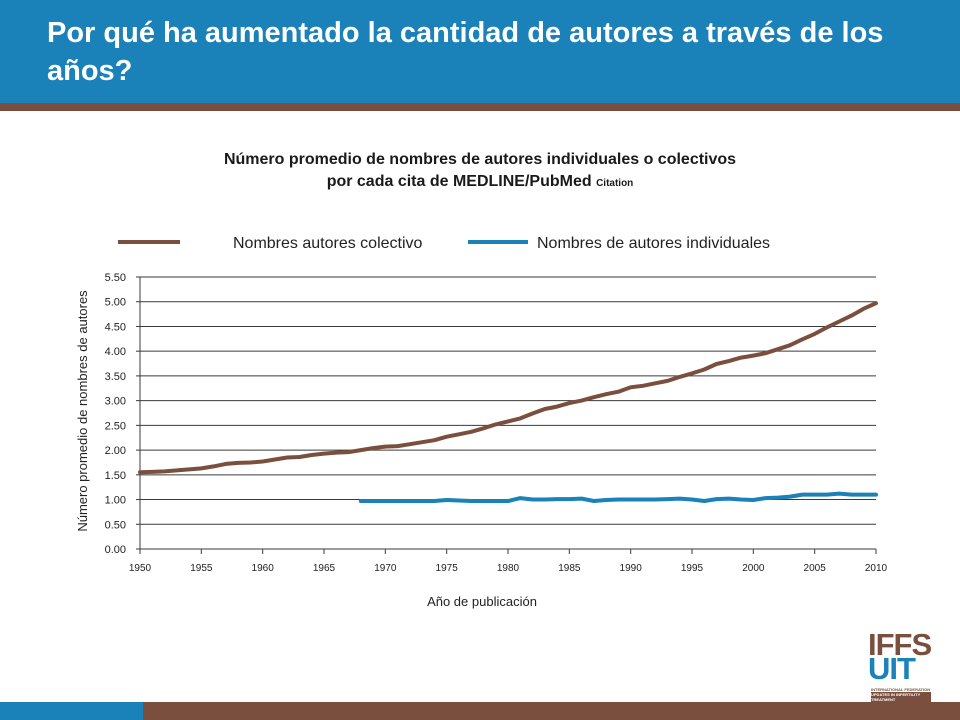 The width and height of the screenshot is (960, 720). Describe the element at coordinates (480, 107) in the screenshot. I see `header-divider` at that location.